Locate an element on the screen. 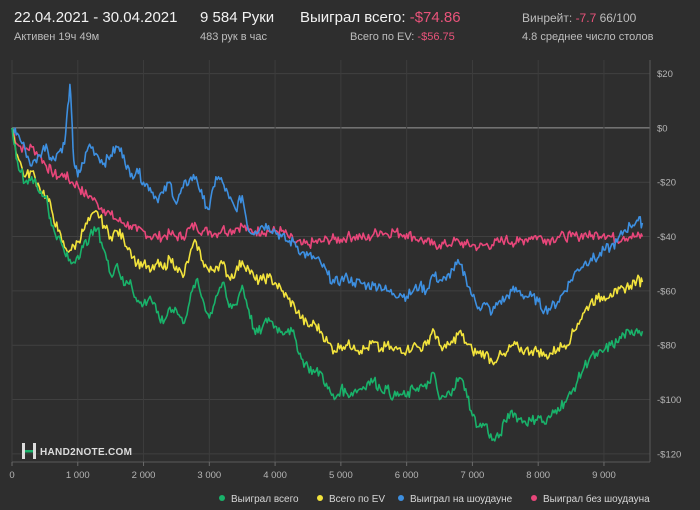  hands-count: 9 584 Руки is located at coordinates (237, 17).